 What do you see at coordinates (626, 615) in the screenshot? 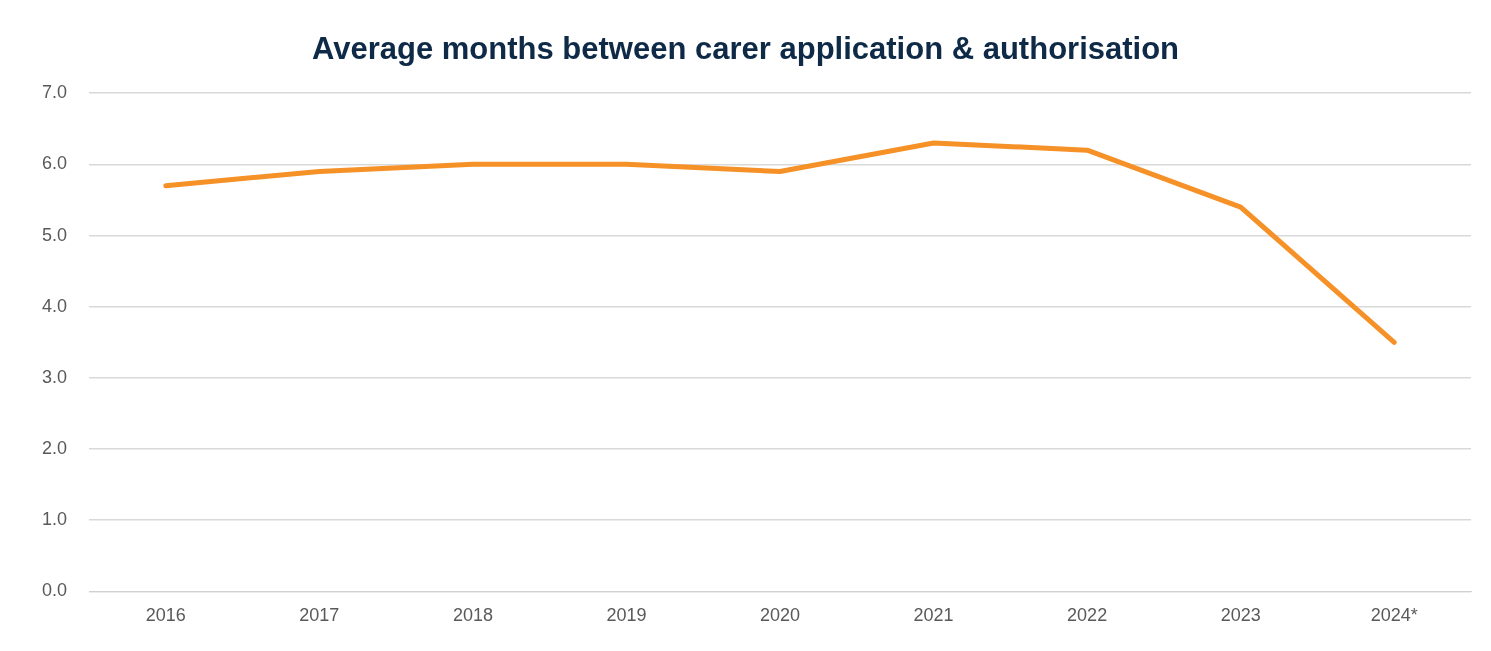
I see `x-tick-label: 2019` at bounding box center [626, 615].